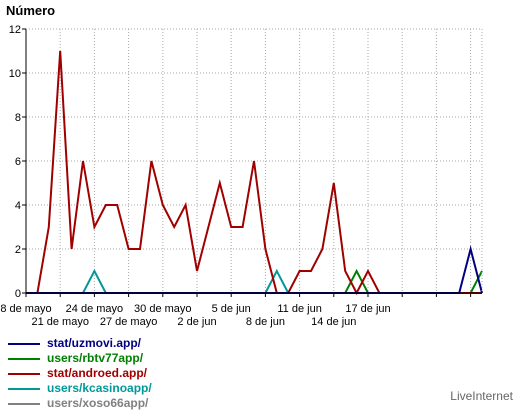 The height and width of the screenshot is (411, 520). I want to click on y-axis-title: Número, so click(31, 10).